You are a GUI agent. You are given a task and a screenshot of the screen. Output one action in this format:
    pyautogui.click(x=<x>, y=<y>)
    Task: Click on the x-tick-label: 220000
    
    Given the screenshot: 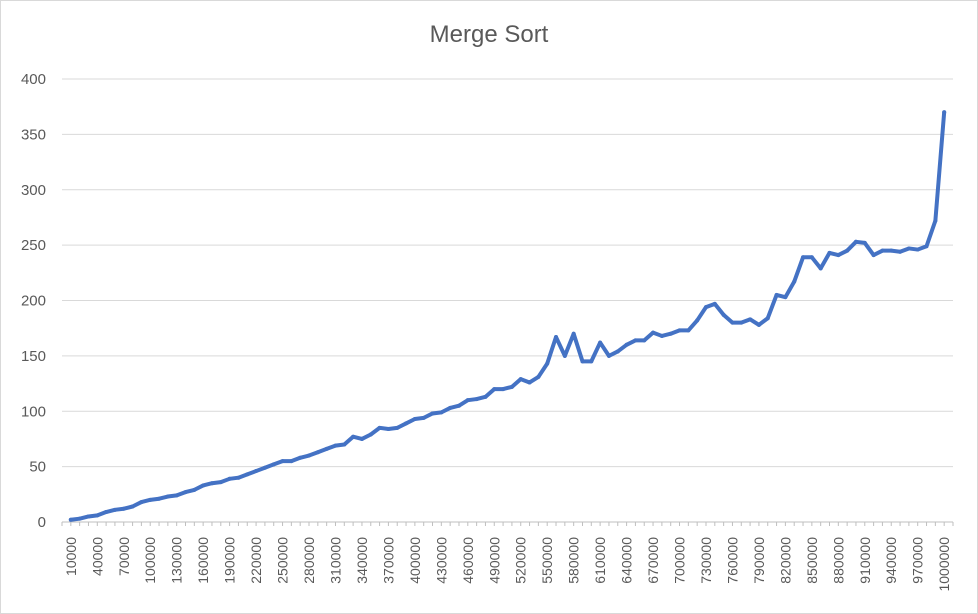 What is the action you would take?
    pyautogui.click(x=256, y=560)
    